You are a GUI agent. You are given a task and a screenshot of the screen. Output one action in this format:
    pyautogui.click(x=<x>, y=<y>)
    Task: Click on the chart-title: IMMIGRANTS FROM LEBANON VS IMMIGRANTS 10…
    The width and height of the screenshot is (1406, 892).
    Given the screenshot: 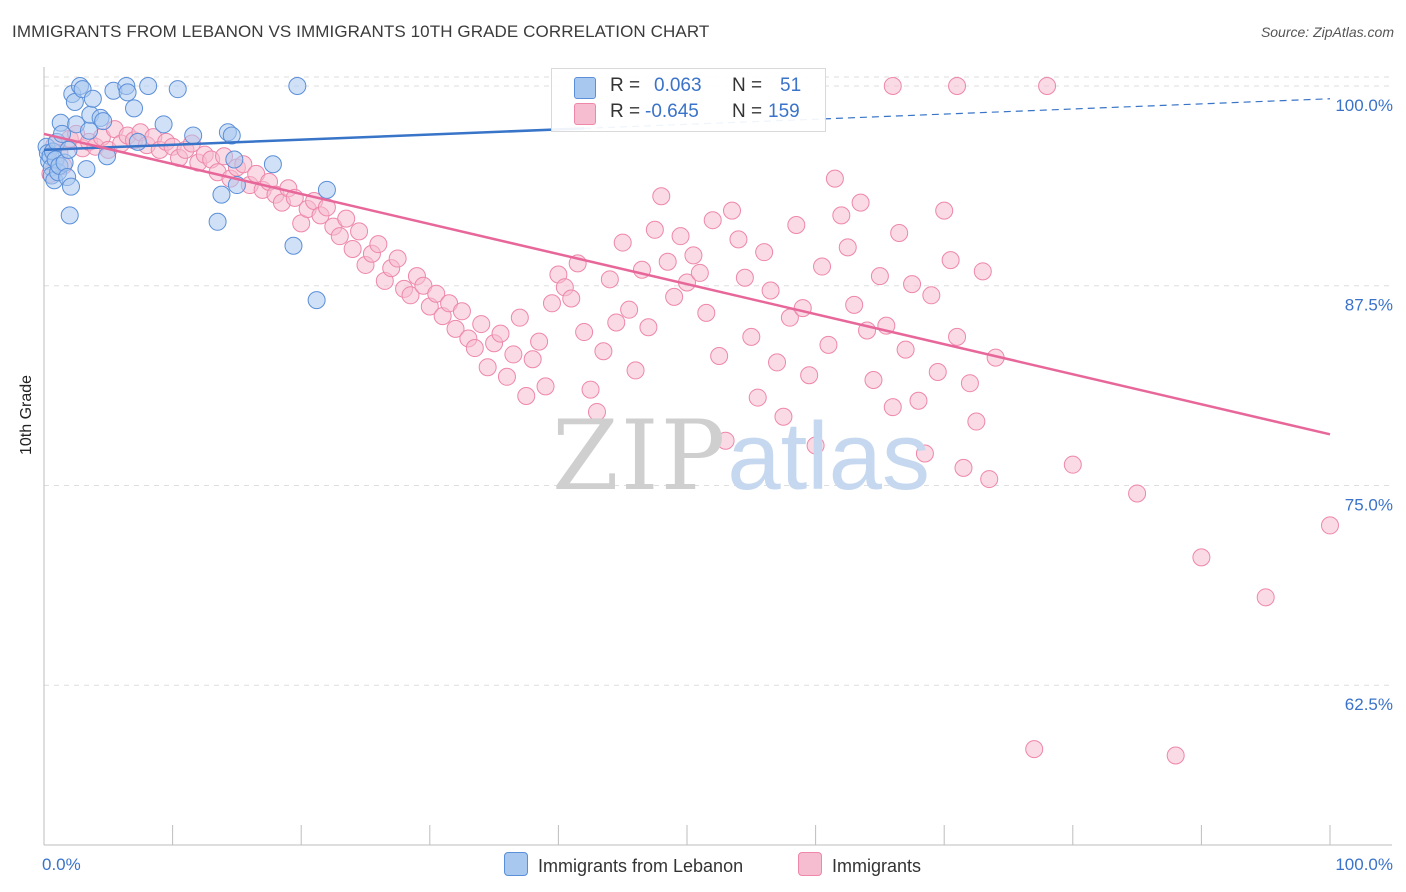 What is the action you would take?
    pyautogui.click(x=361, y=31)
    